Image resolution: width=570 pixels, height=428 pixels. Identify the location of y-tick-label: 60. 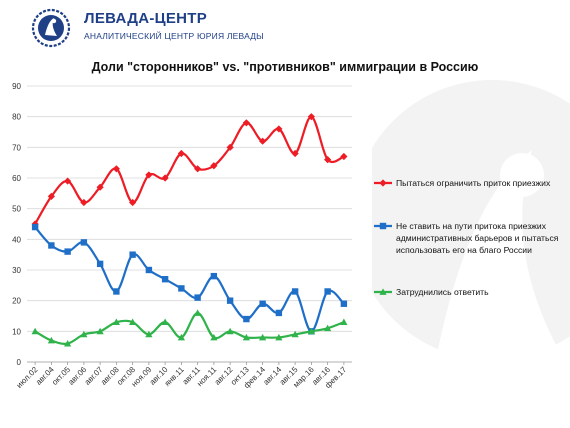
(16, 178).